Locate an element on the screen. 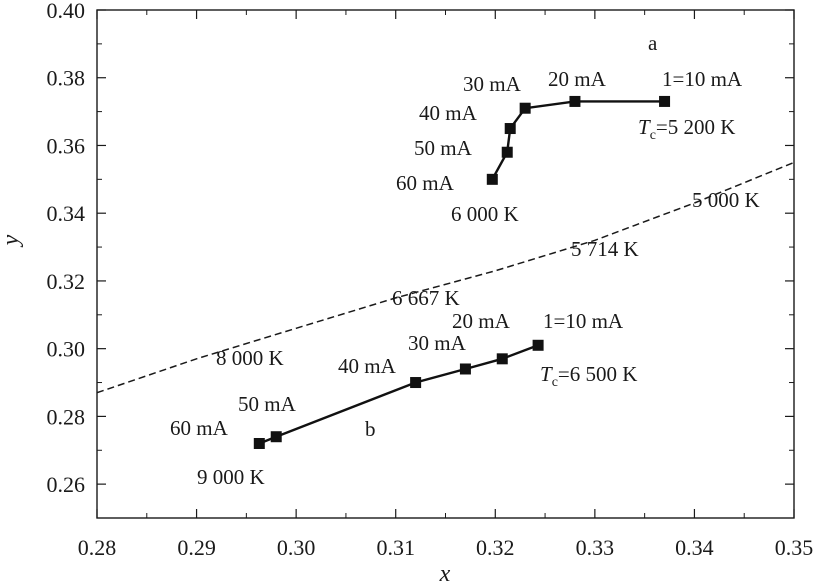 The width and height of the screenshot is (818, 582). x-tick-label: 0.28 is located at coordinates (97, 547).